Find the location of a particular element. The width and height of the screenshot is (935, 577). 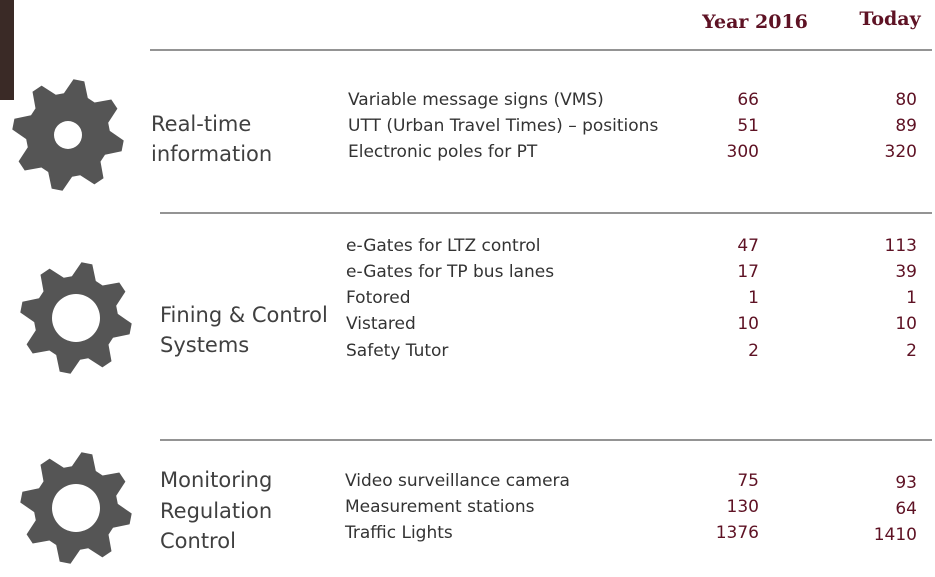

row-label: Safety Tutor is located at coordinates (397, 351).